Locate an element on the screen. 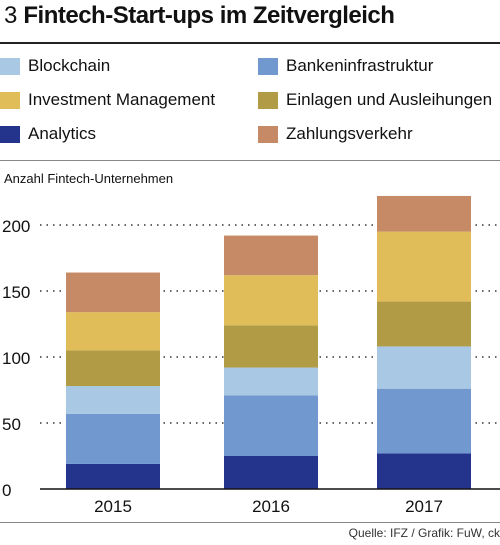 The image size is (500, 545). y-axis-label: Anzahl Fintech-Unternehmen is located at coordinates (89, 178).